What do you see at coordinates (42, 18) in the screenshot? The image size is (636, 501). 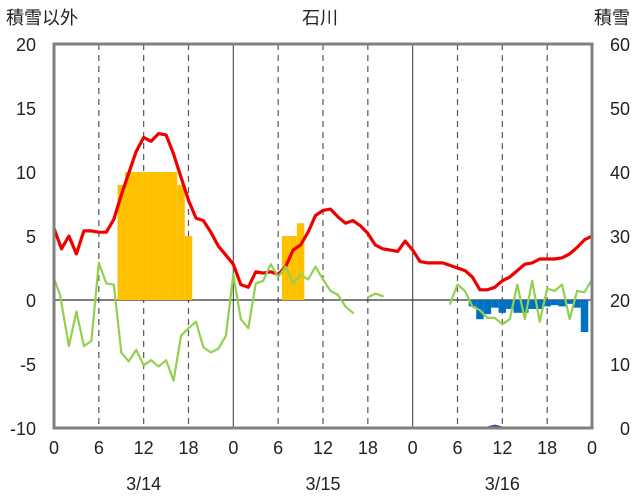 I see `left-axis-label: 積雪以外` at bounding box center [42, 18].